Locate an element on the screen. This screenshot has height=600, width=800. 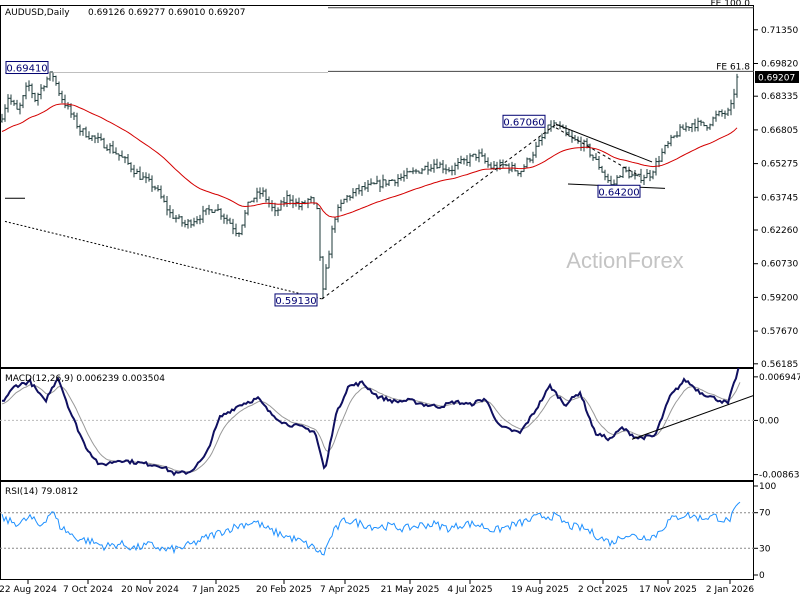
price-tick-label: 0.57670 is located at coordinates (779, 332).